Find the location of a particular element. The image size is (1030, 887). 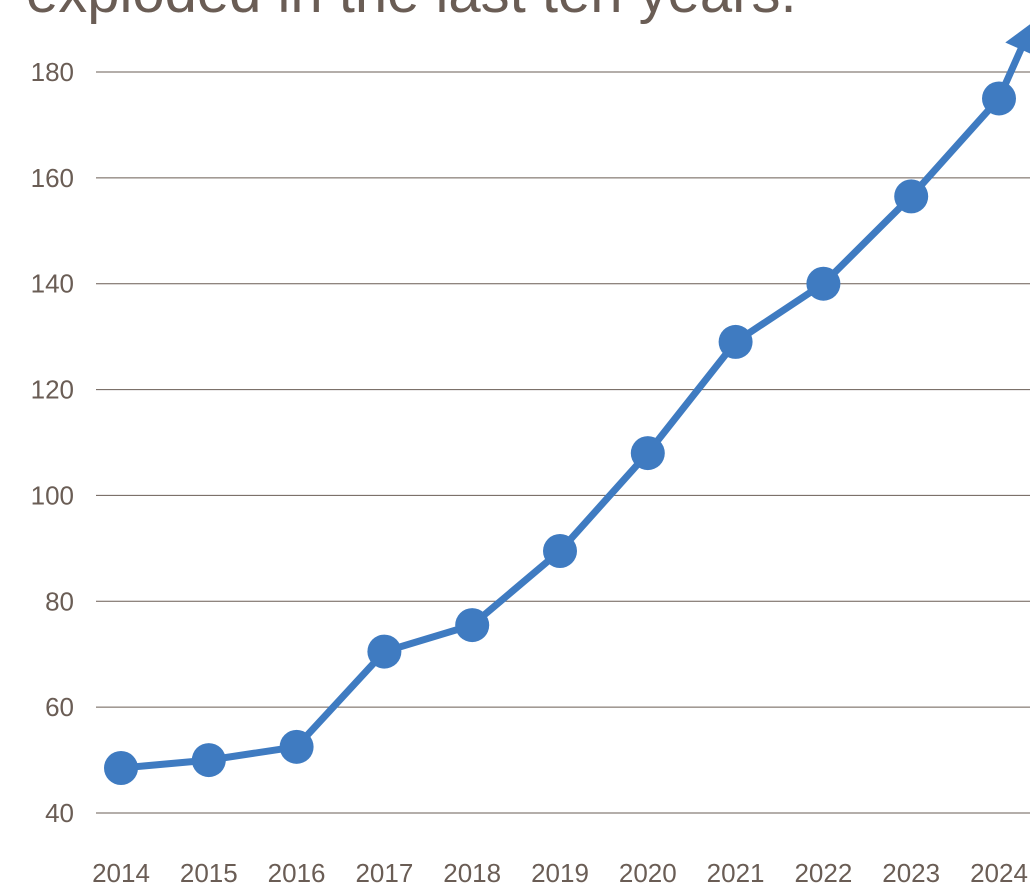

y-tick-label: 180 is located at coordinates (52, 72).